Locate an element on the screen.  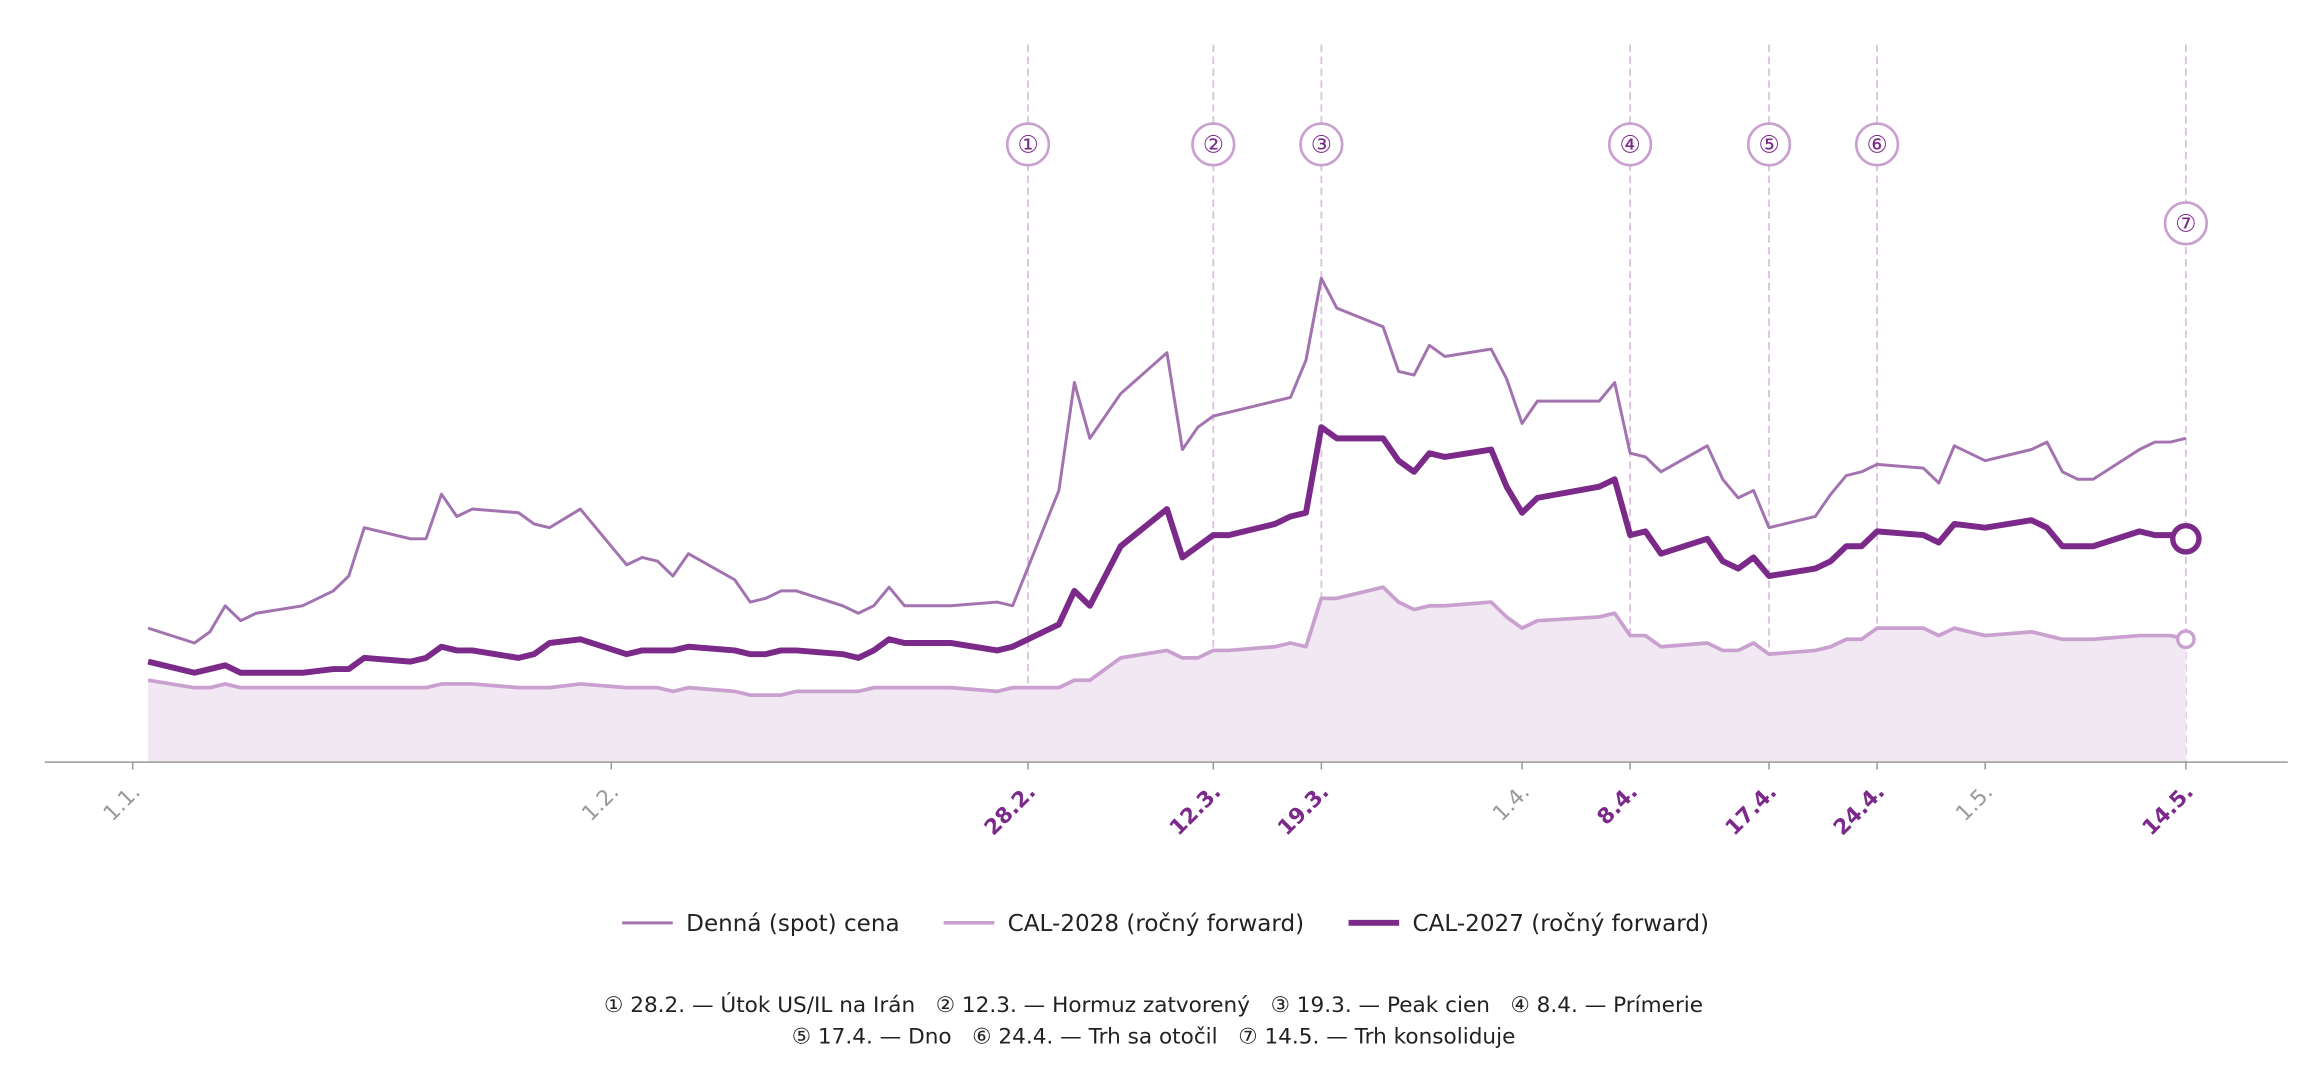
event-symbol: ① is located at coordinates (1027, 144).